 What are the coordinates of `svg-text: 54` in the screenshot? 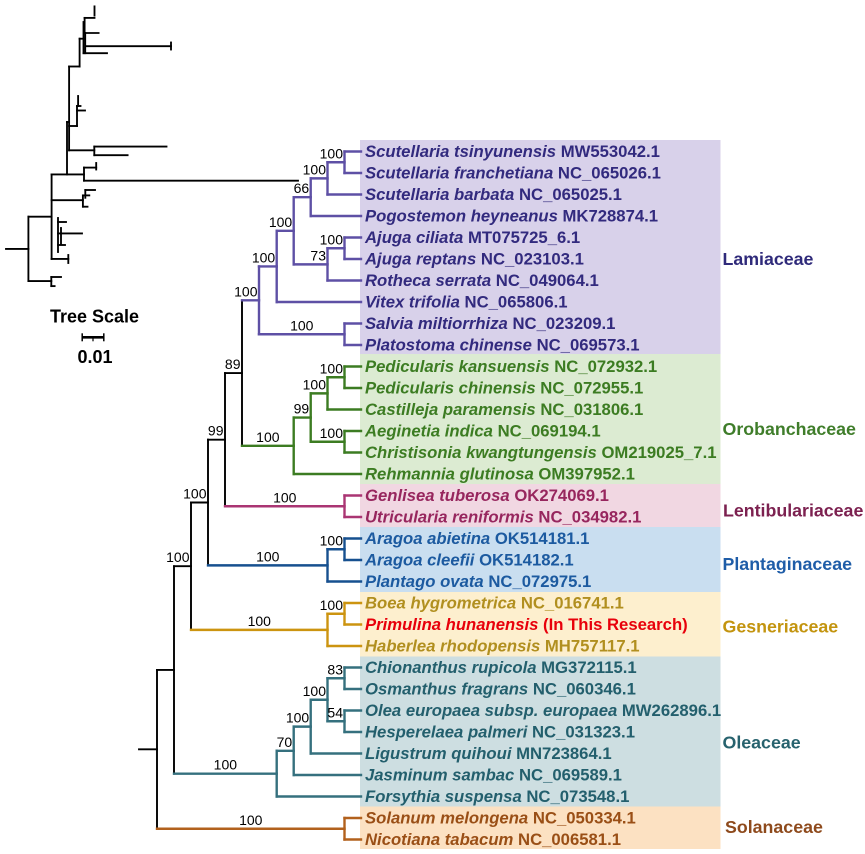 It's located at (335, 712).